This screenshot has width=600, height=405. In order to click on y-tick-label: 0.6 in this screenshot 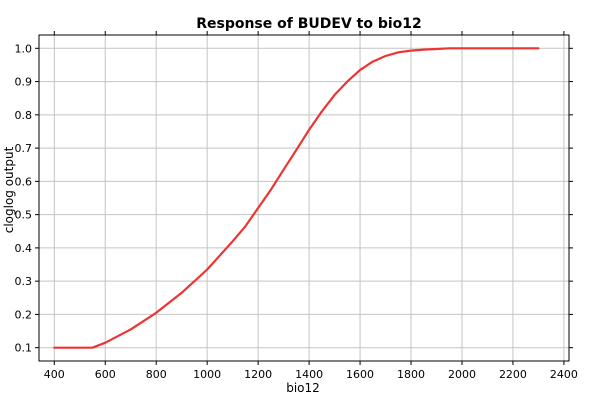, I will do `click(24, 181)`.